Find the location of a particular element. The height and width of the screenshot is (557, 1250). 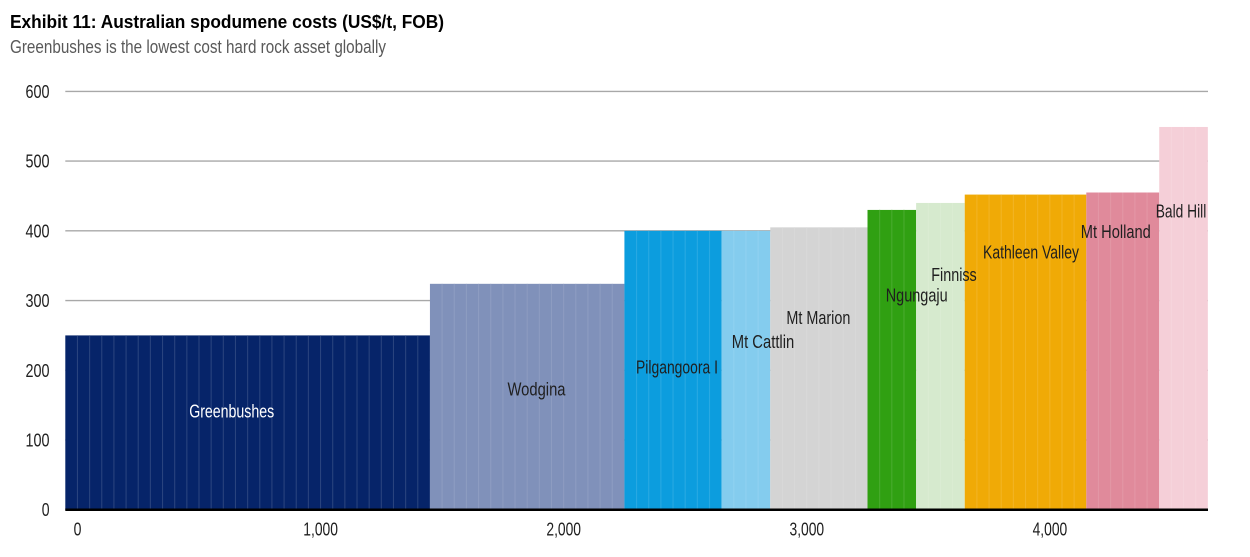

svg-text: Pilgangoora I is located at coordinates (677, 367).